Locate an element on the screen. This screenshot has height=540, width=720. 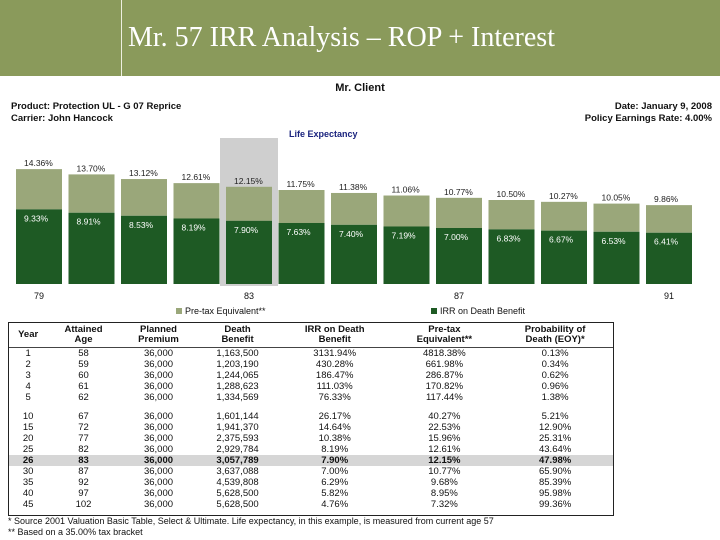
table-row: 10 67 36,000 1,601,144 26.17% 40.27% 5.21% is located at coordinates (311, 416).